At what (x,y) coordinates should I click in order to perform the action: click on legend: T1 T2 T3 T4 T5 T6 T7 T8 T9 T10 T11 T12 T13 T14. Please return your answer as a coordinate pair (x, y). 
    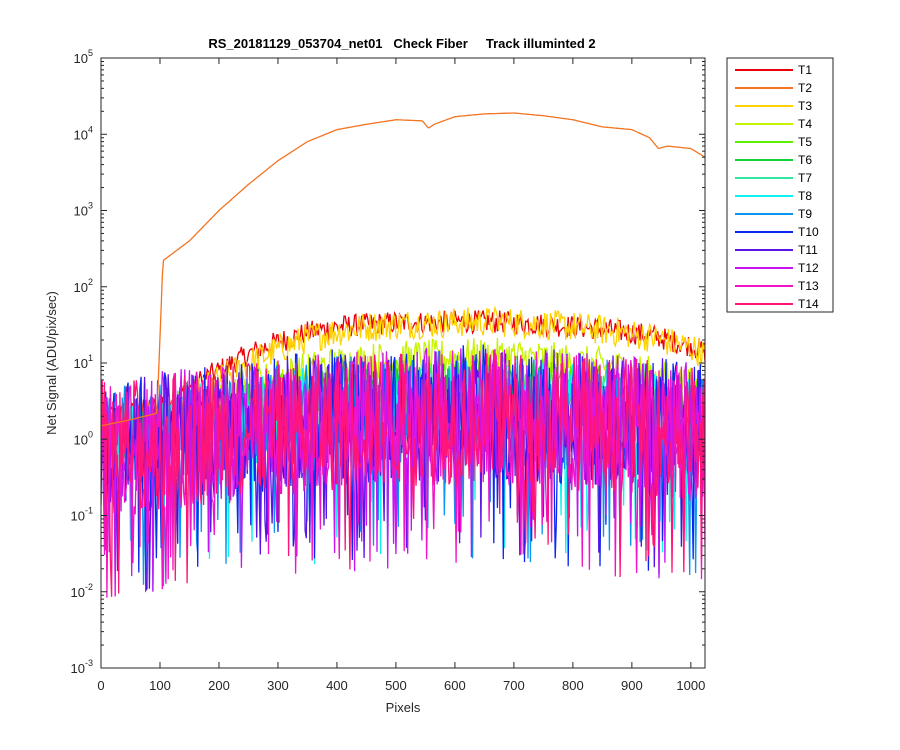
    Looking at the image, I should click on (780, 185).